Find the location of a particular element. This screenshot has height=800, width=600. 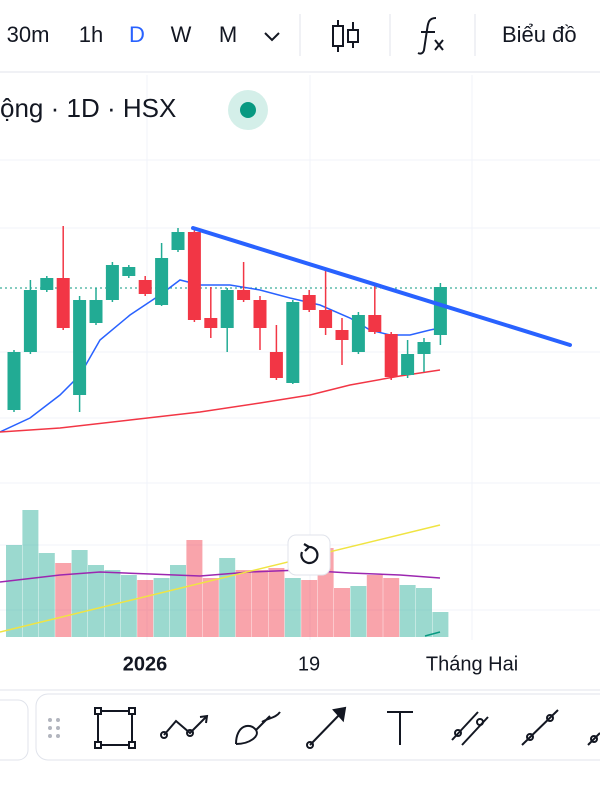

x-axis-label: Tháng Hai is located at coordinates (472, 664).